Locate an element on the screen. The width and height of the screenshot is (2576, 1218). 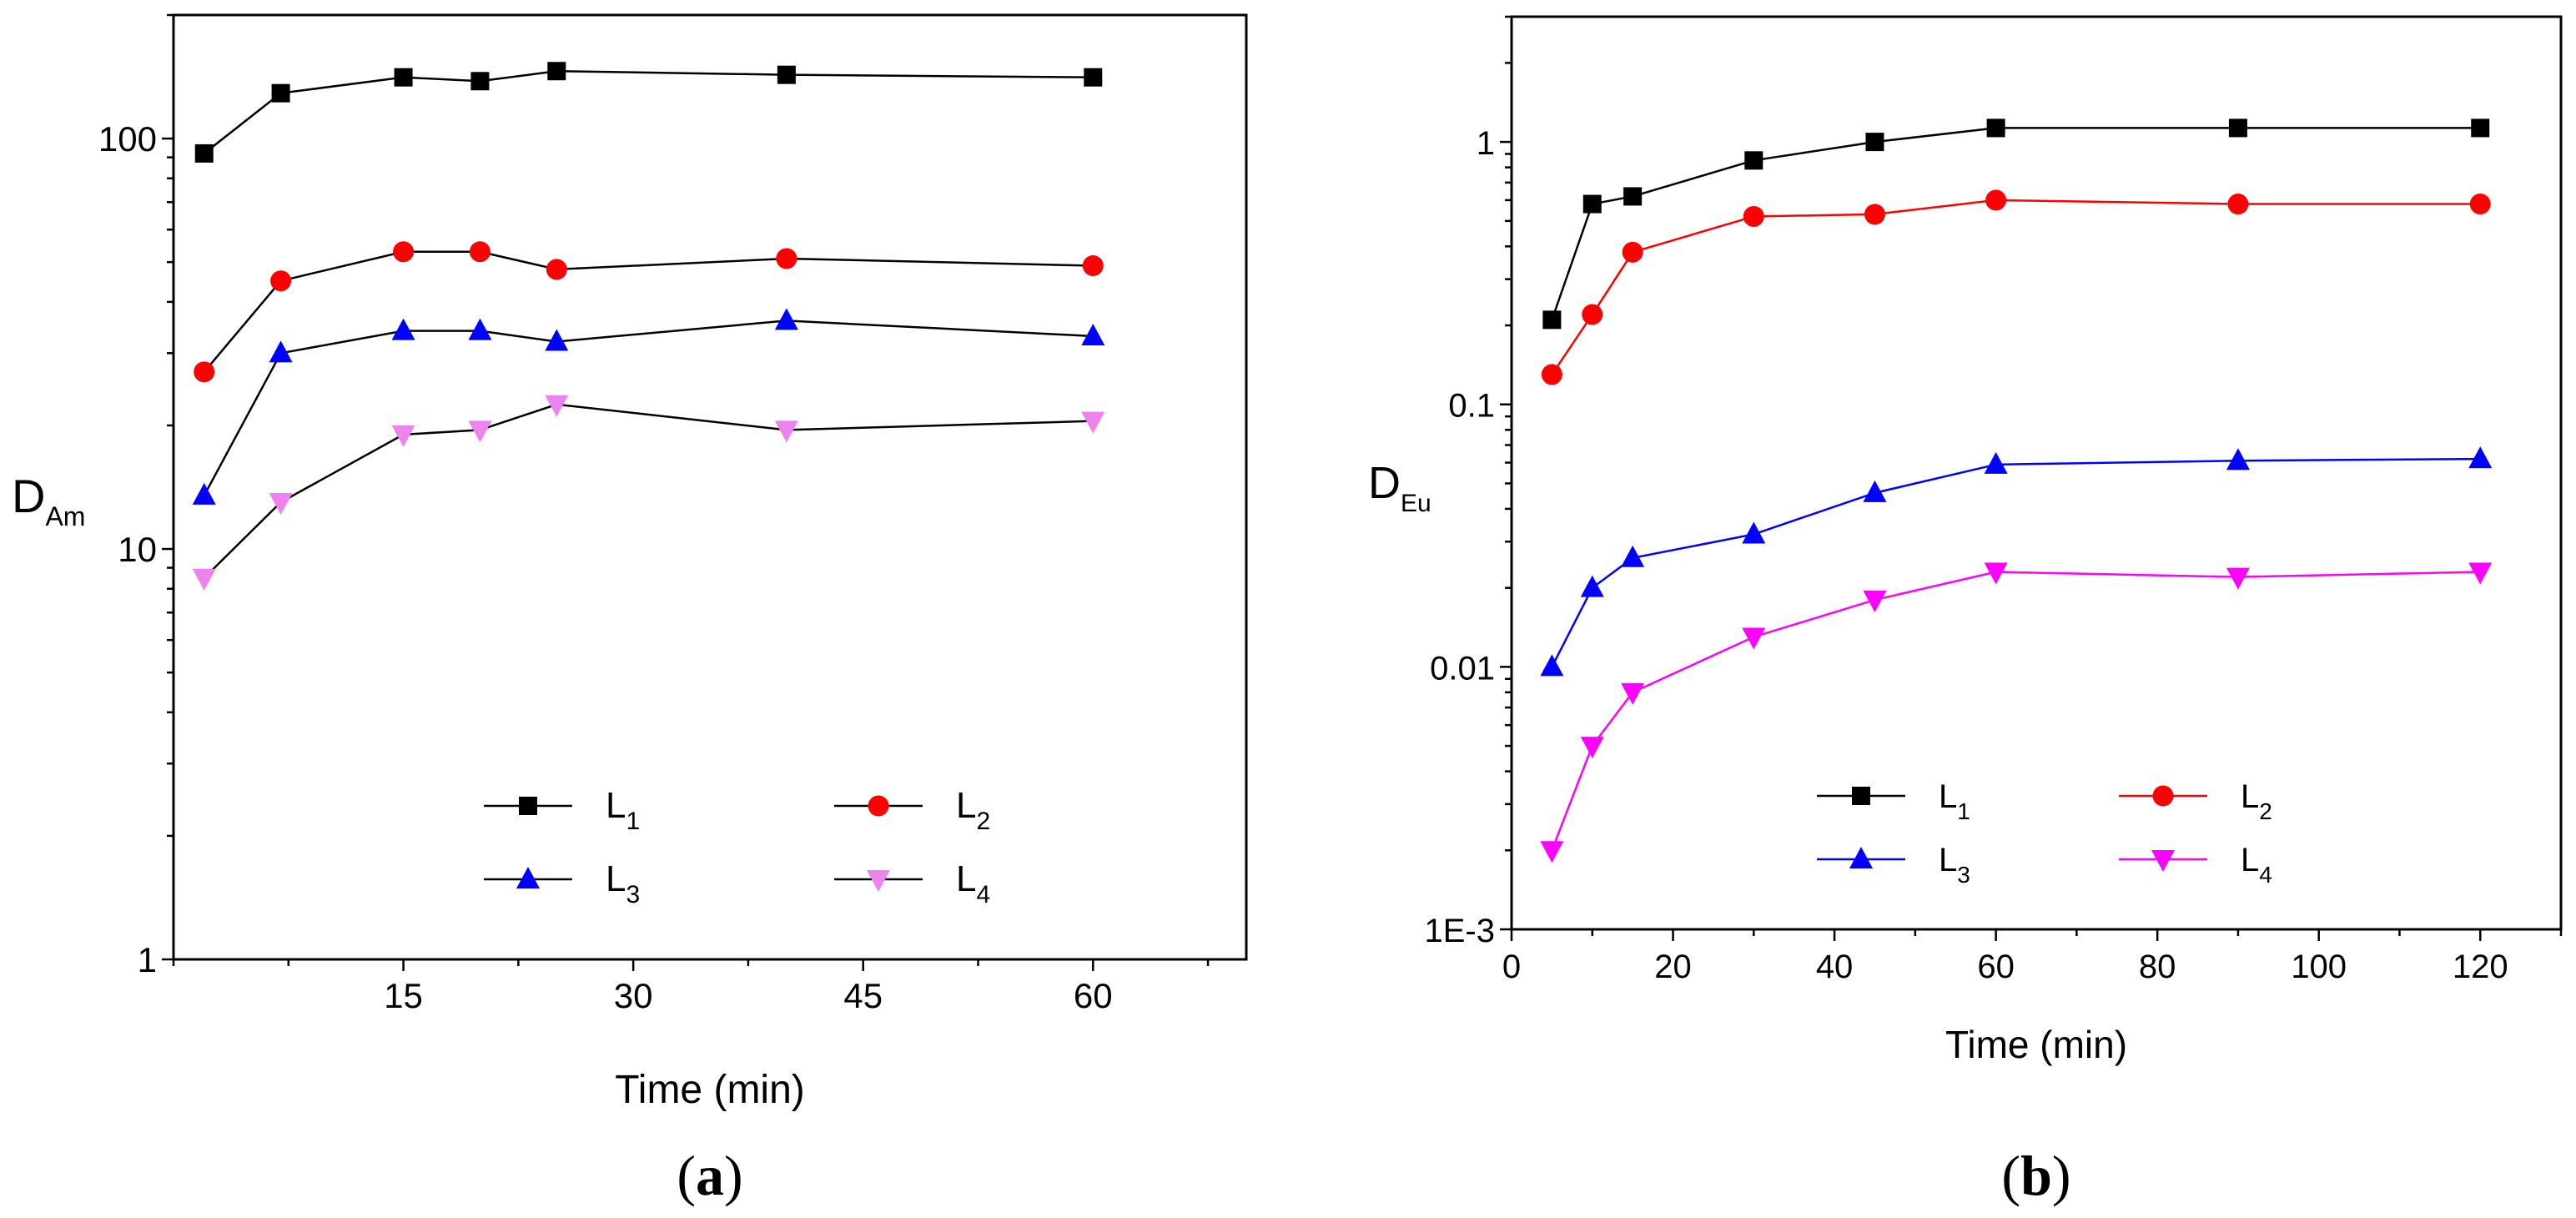
legend-entry-L3: L3 is located at coordinates (1893, 865).